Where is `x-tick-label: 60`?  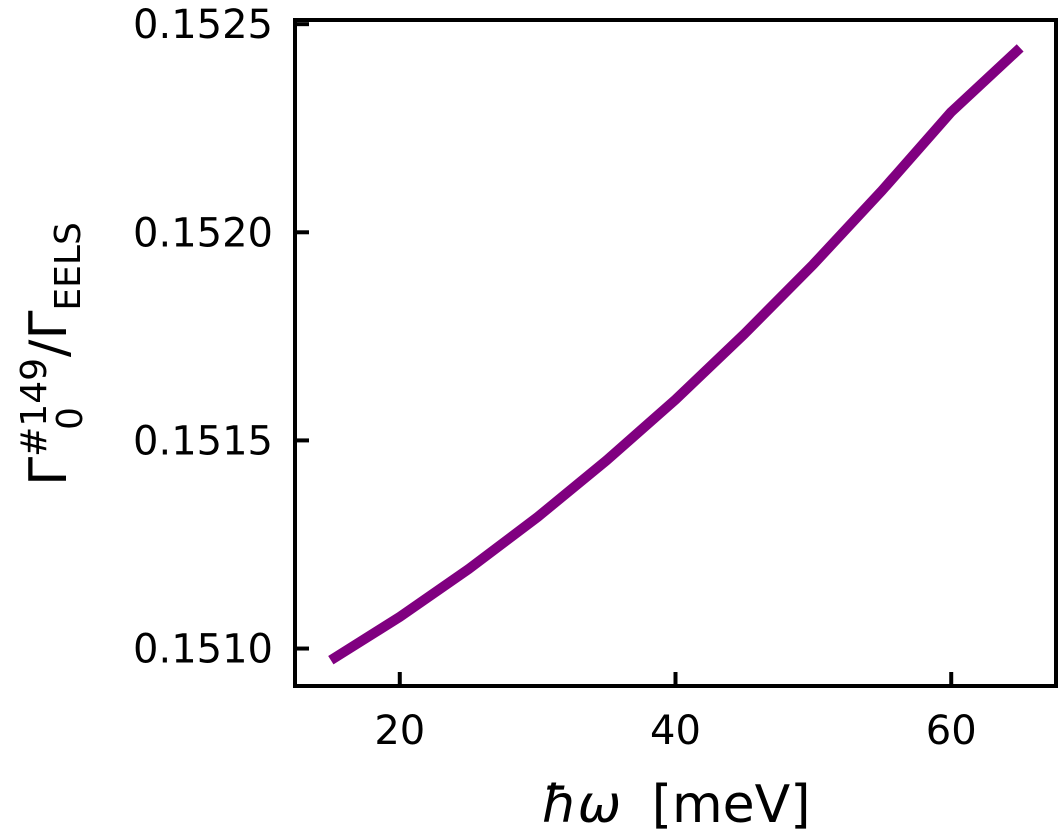 x-tick-label: 60 is located at coordinates (951, 731).